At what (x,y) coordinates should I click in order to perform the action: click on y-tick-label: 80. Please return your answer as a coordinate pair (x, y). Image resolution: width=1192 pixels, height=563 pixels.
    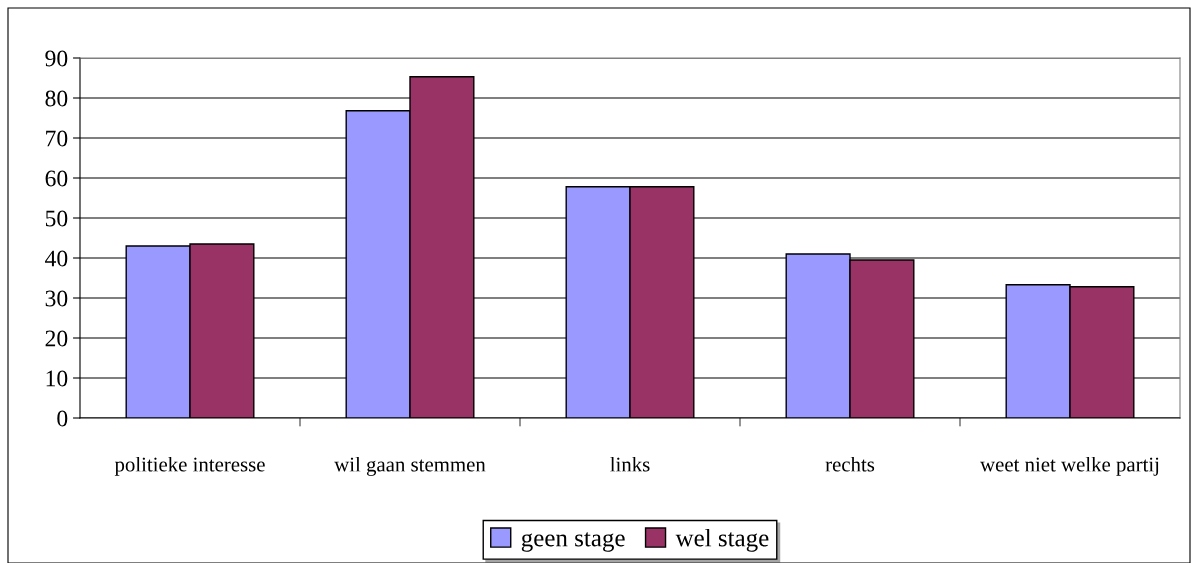
    Looking at the image, I should click on (56, 98).